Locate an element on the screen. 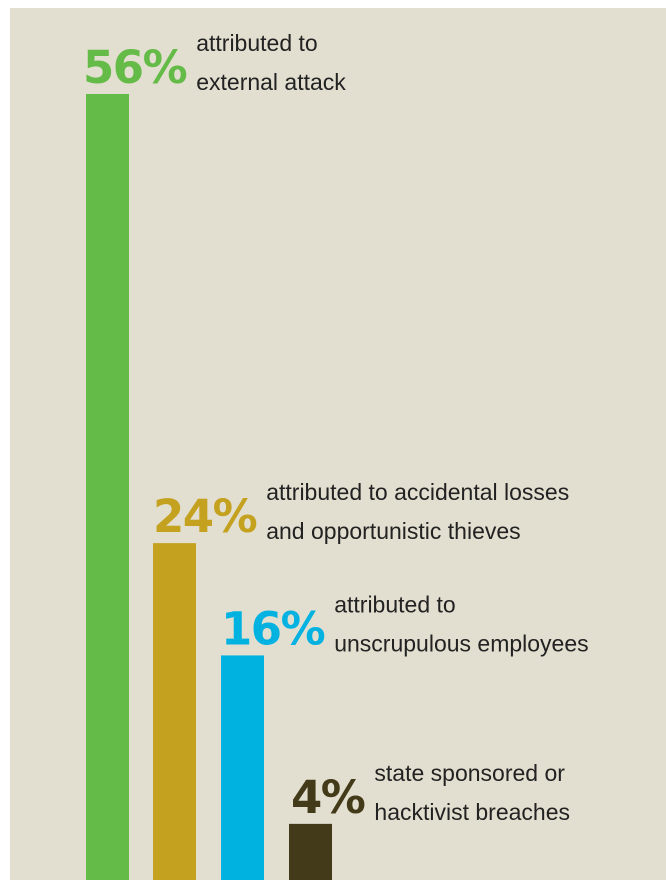  bar-group: 4% state sponsored or hacktivist breaches is located at coordinates (429, 820).